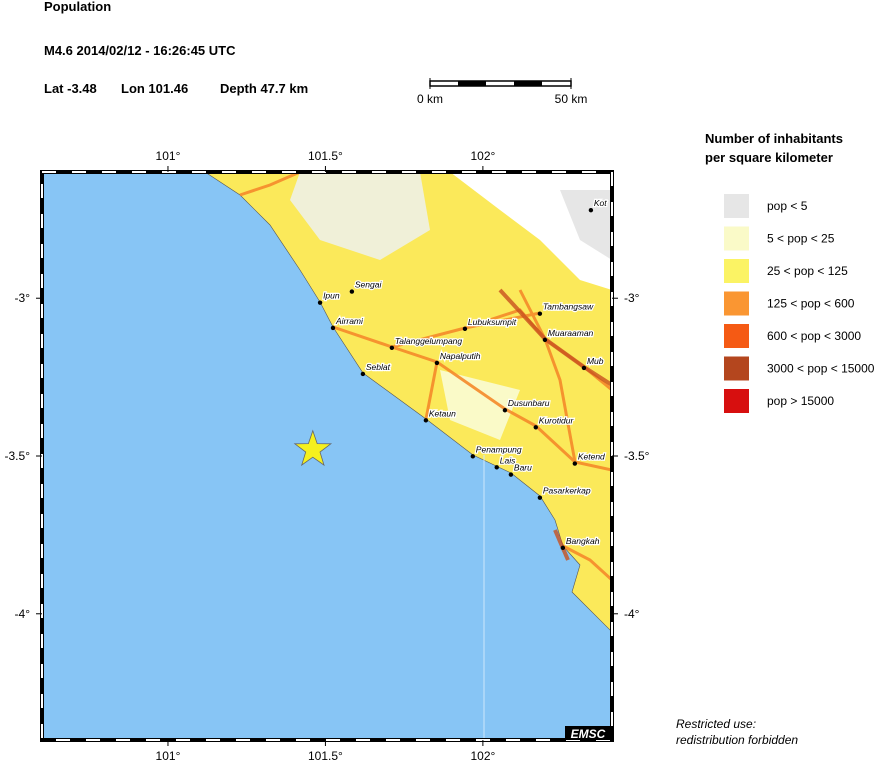 The height and width of the screenshot is (762, 891). I want to click on legend-title: per square kilometer, so click(769, 157).